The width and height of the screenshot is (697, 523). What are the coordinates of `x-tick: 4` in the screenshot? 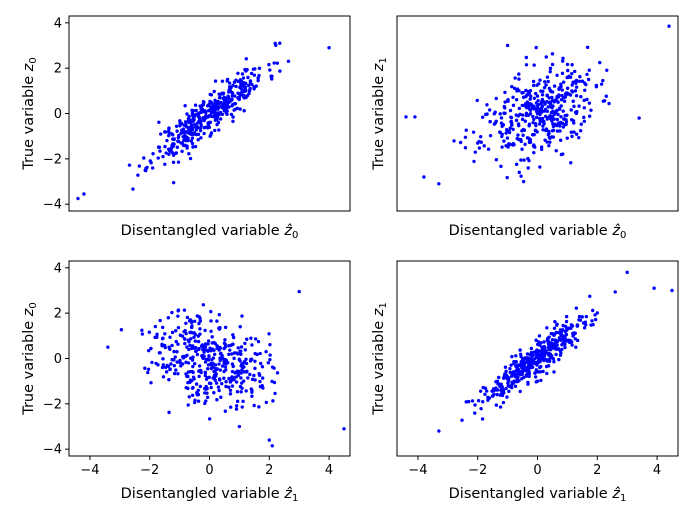 It's located at (329, 467).